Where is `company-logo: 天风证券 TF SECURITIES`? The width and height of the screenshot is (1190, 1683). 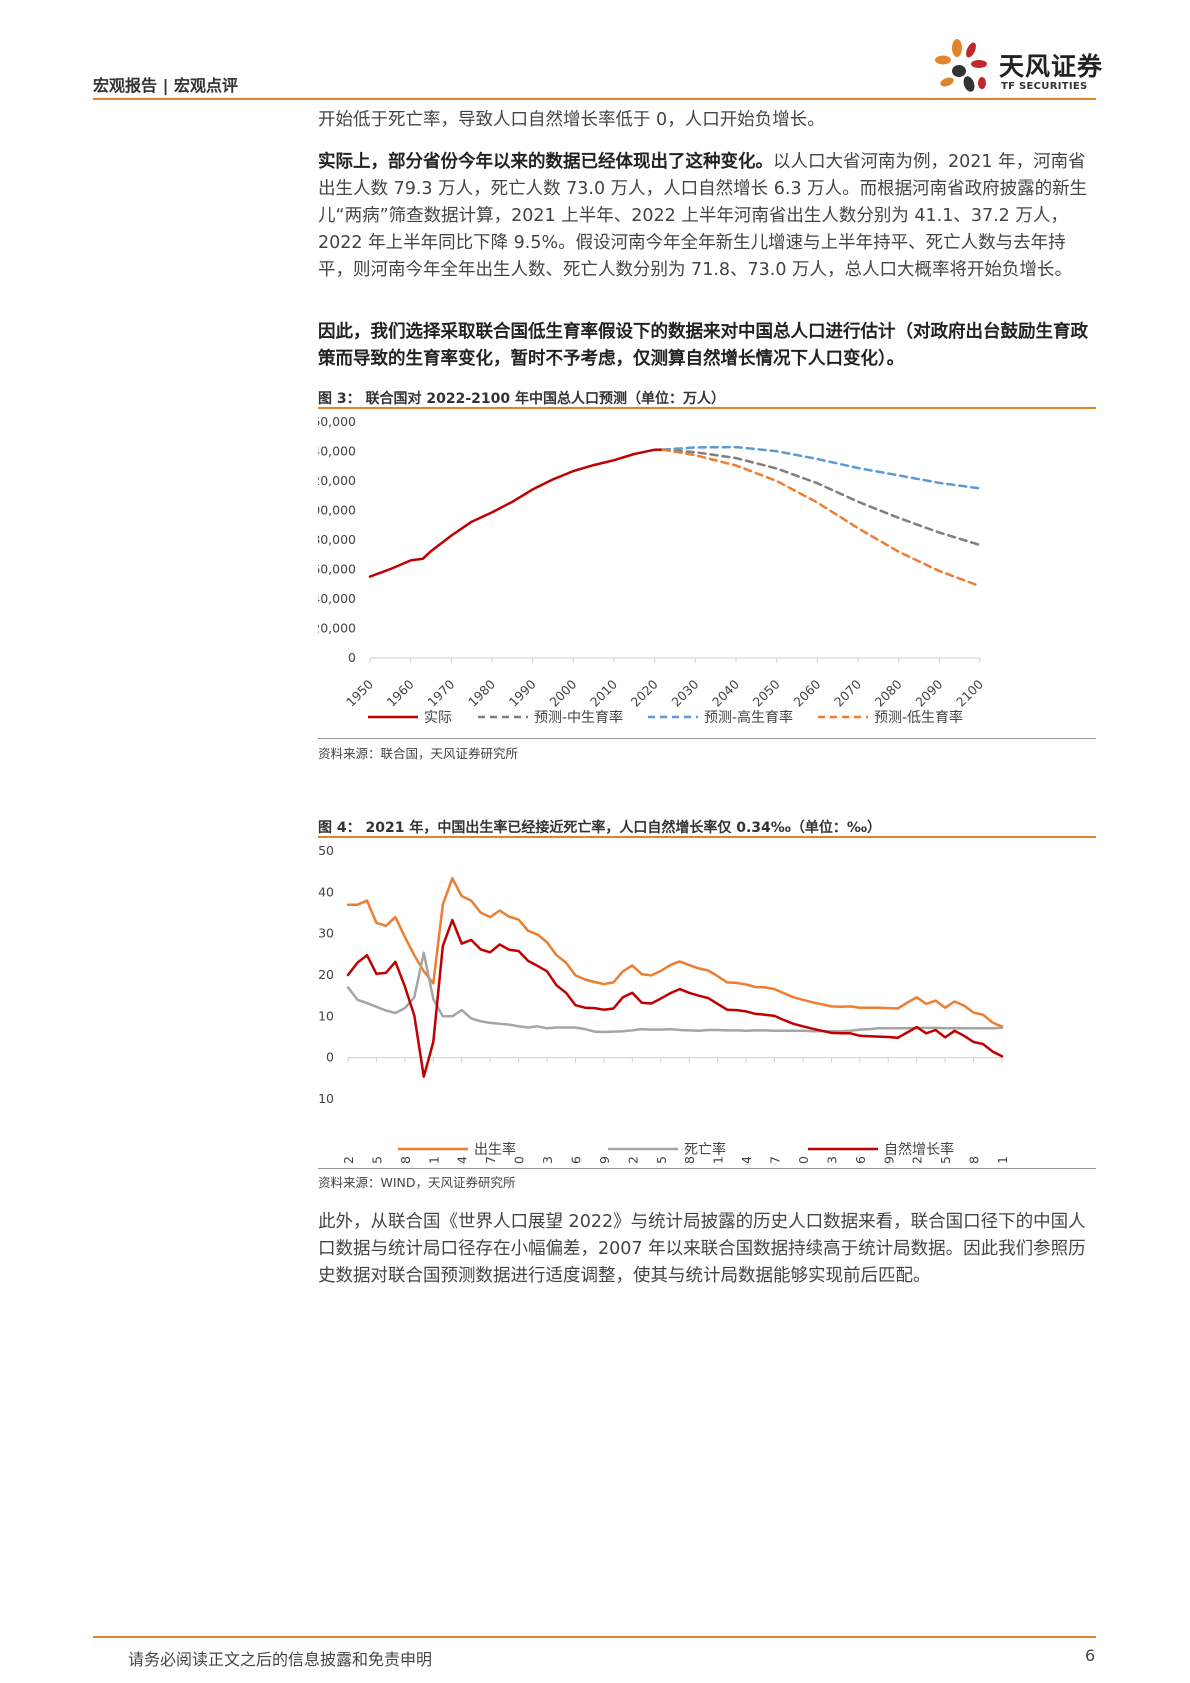
company-logo: 天风证券 TF SECURITIES is located at coordinates (1020, 69).